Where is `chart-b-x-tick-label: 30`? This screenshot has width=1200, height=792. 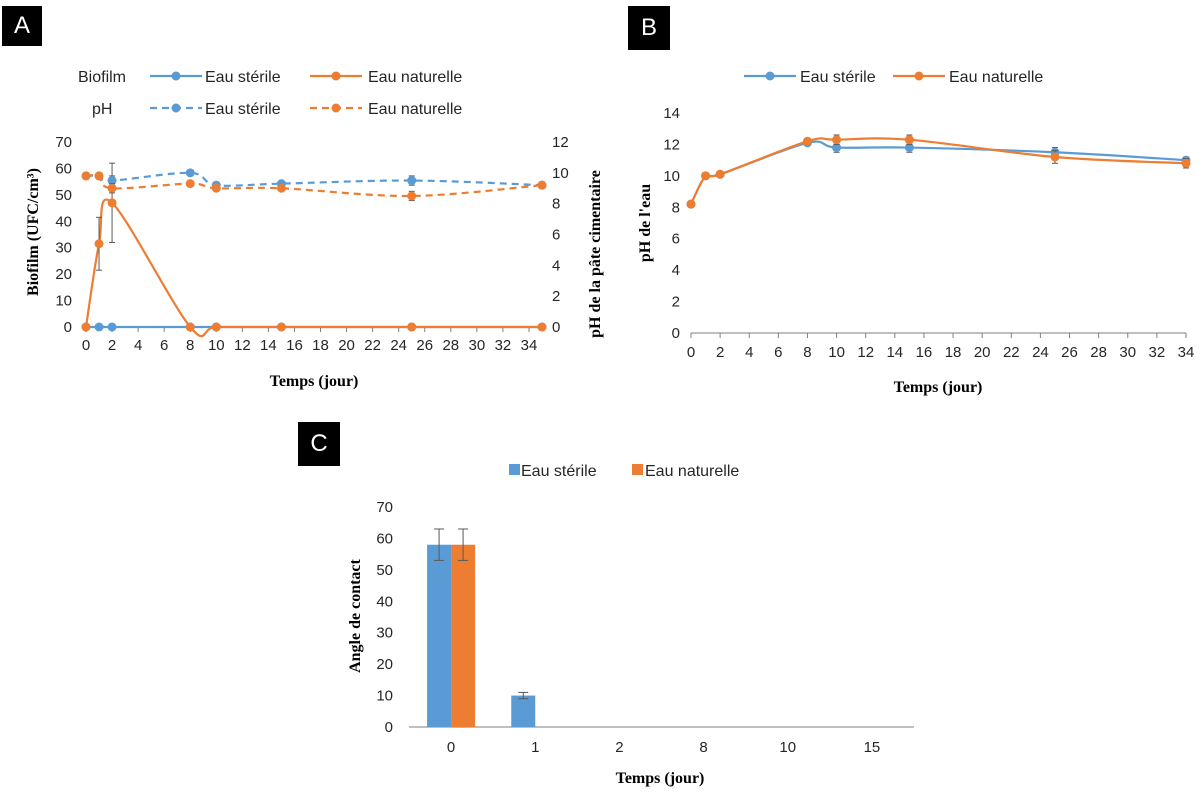
chart-b-x-tick-label: 30 is located at coordinates (1127, 352).